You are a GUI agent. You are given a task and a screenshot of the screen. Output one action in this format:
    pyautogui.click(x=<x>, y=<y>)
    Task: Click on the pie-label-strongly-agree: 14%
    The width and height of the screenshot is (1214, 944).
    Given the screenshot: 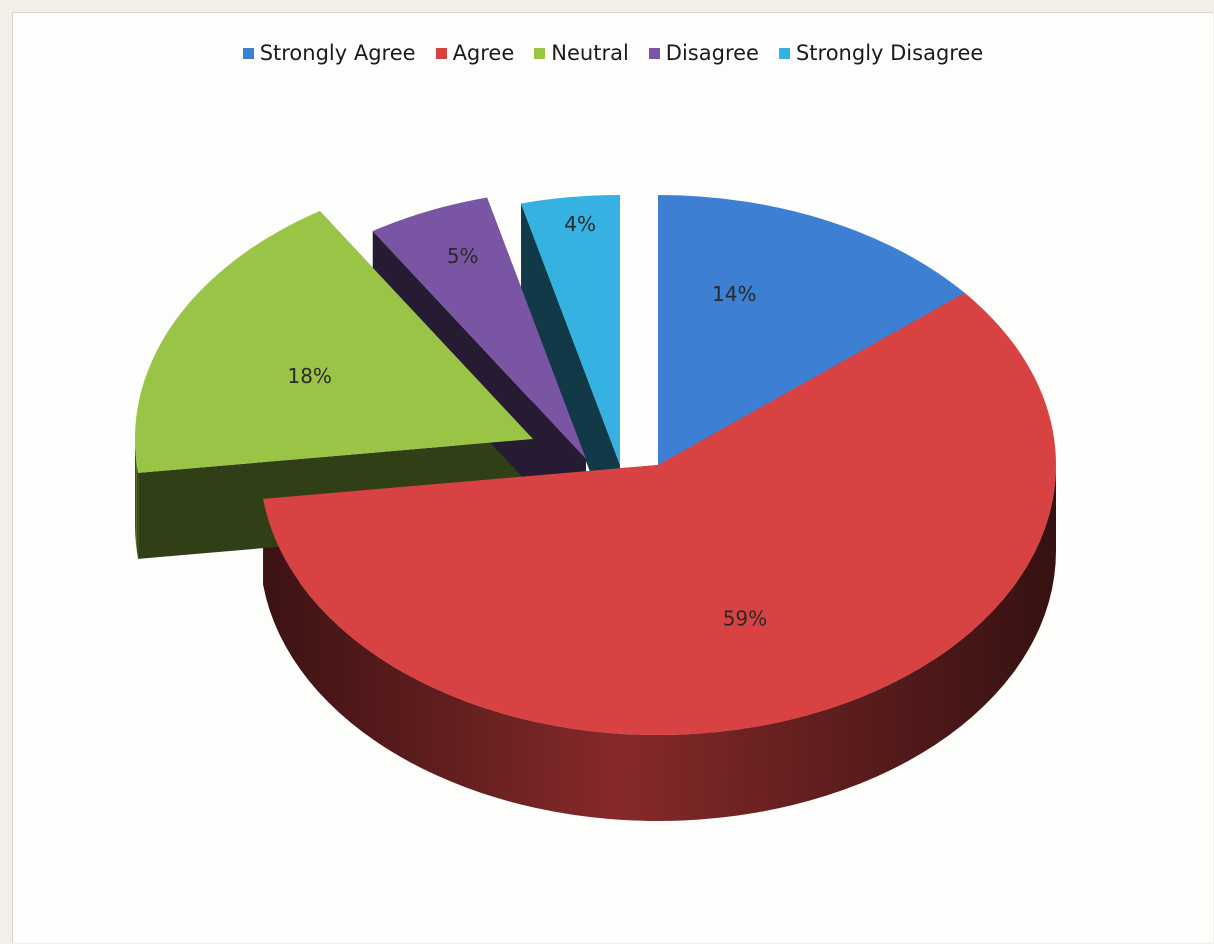 What is the action you would take?
    pyautogui.click(x=734, y=294)
    